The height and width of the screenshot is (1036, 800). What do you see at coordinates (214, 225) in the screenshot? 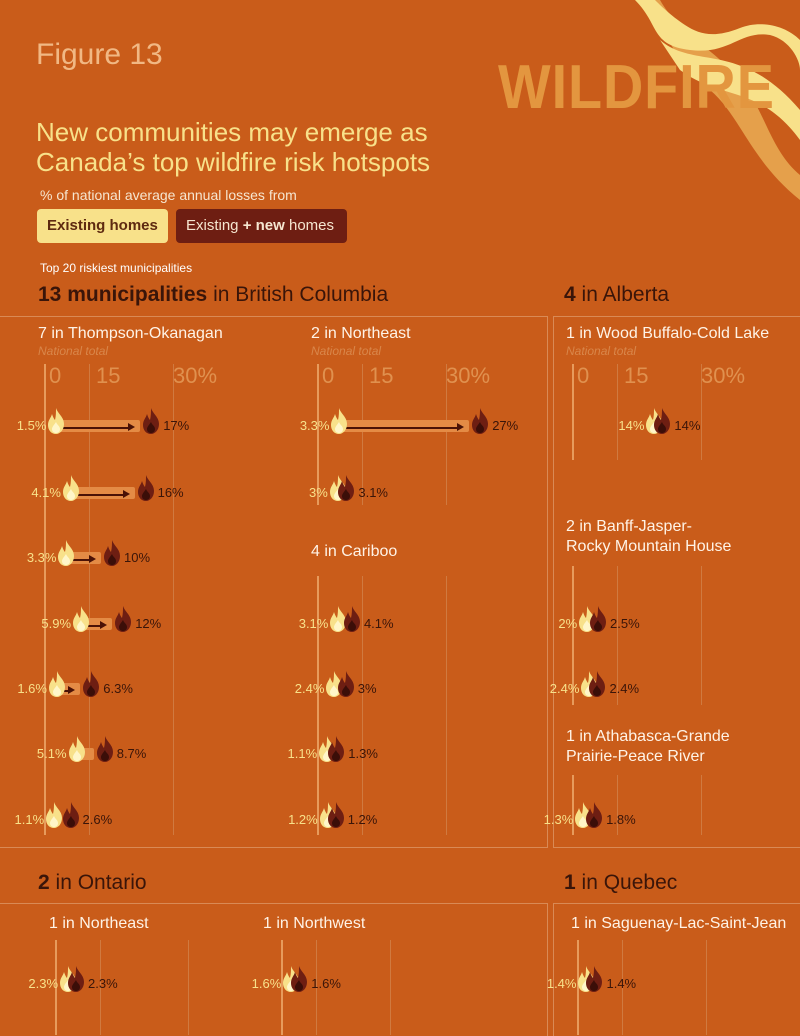
I see `new-label-pre: Existing` at bounding box center [214, 225].